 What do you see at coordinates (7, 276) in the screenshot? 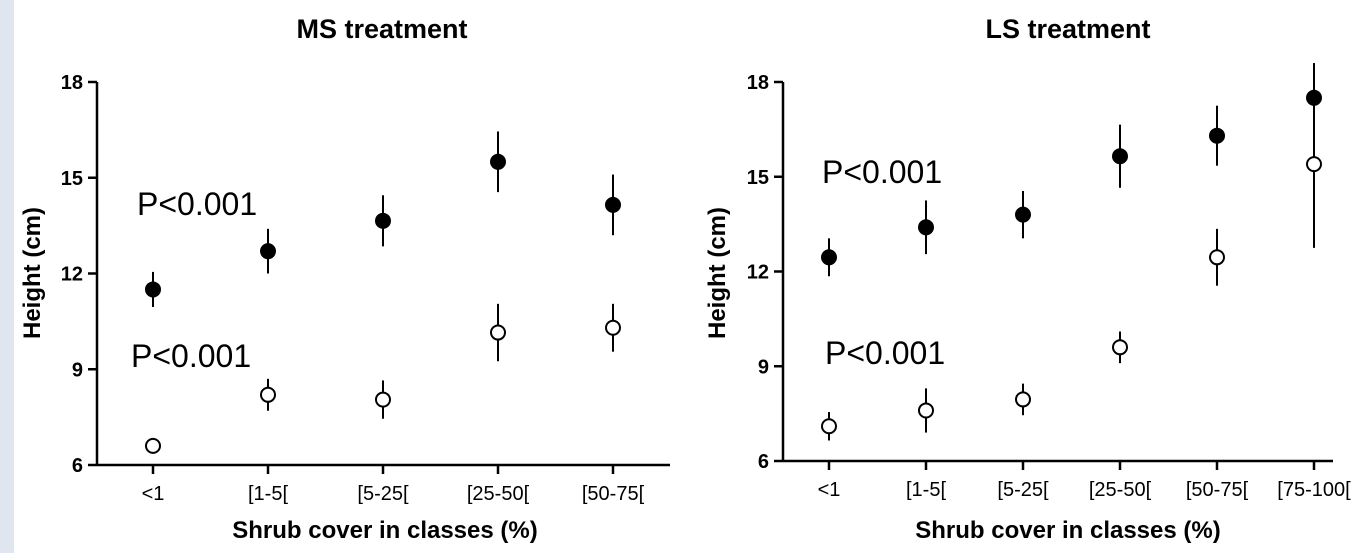
I see `side-strip` at bounding box center [7, 276].